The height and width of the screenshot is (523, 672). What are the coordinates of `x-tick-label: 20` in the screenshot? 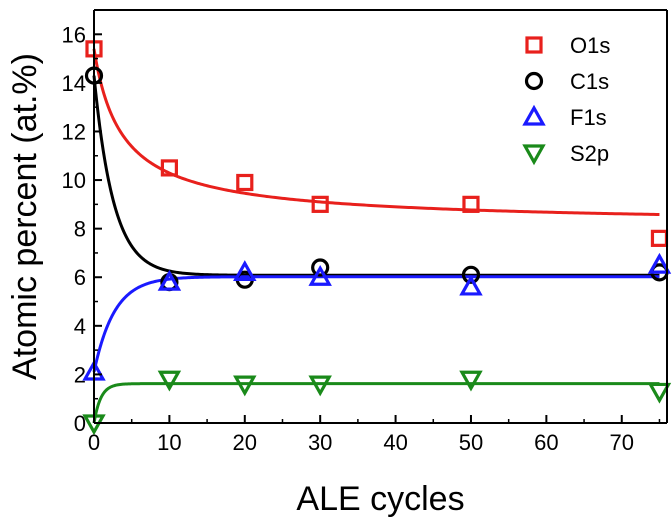 It's located at (245, 442).